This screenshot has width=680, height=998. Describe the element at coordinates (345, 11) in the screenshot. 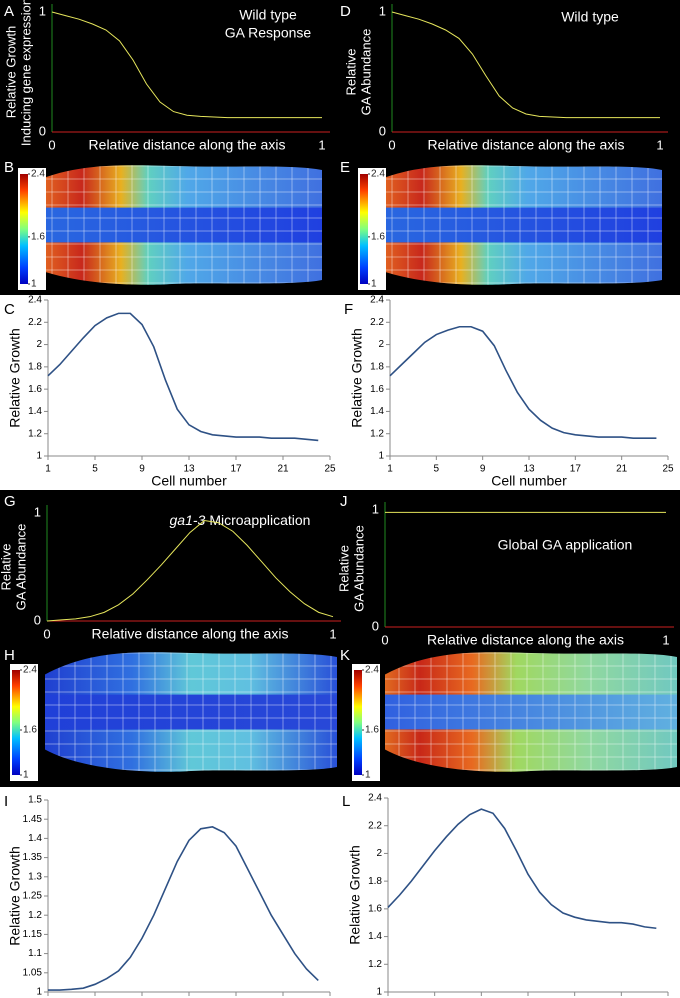

I see `panel-letter: D` at that location.